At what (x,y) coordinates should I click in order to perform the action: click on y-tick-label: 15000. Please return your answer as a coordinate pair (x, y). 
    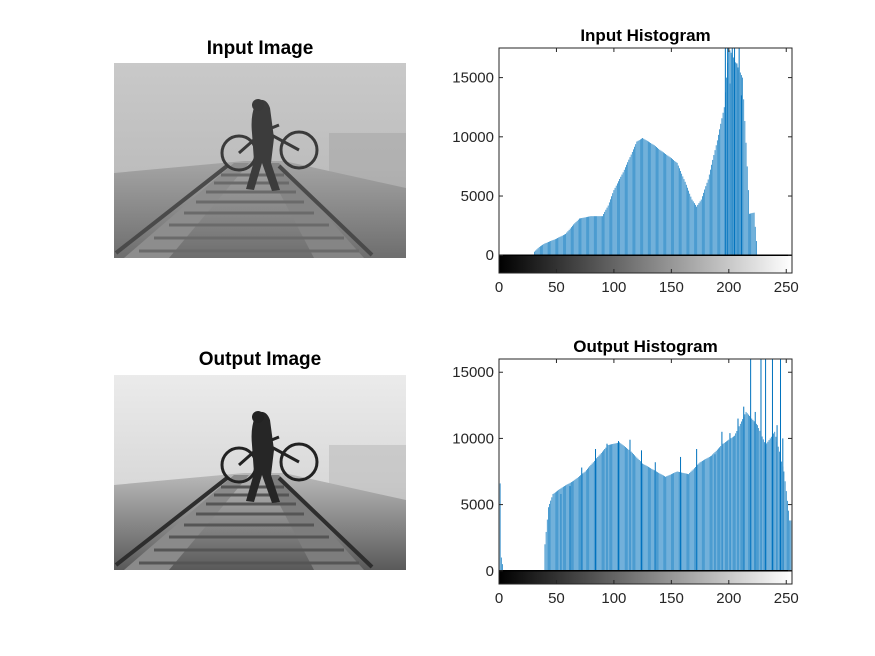
    Looking at the image, I should click on (473, 78).